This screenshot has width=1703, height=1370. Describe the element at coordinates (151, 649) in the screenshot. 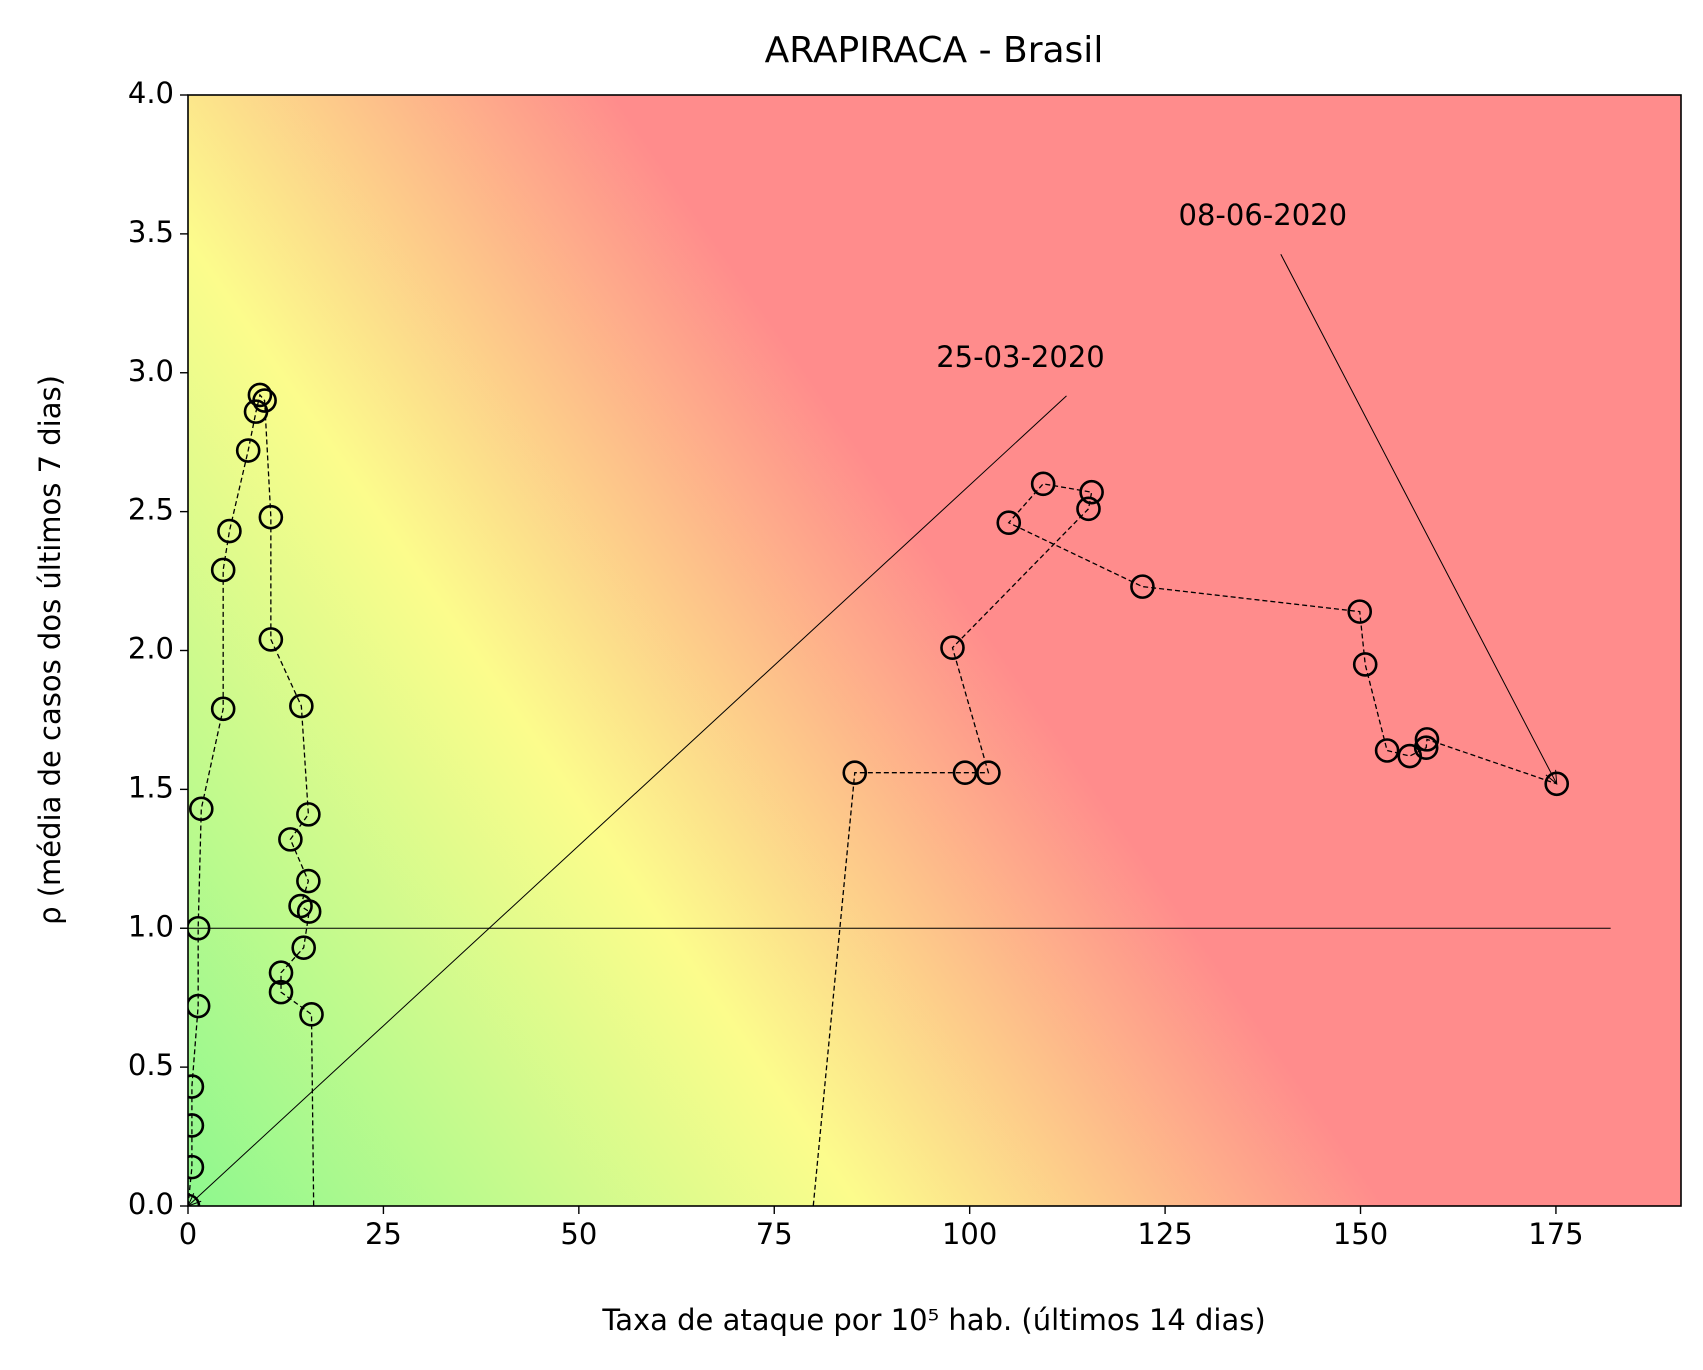

I see `y-tick-label: 2.0` at that location.